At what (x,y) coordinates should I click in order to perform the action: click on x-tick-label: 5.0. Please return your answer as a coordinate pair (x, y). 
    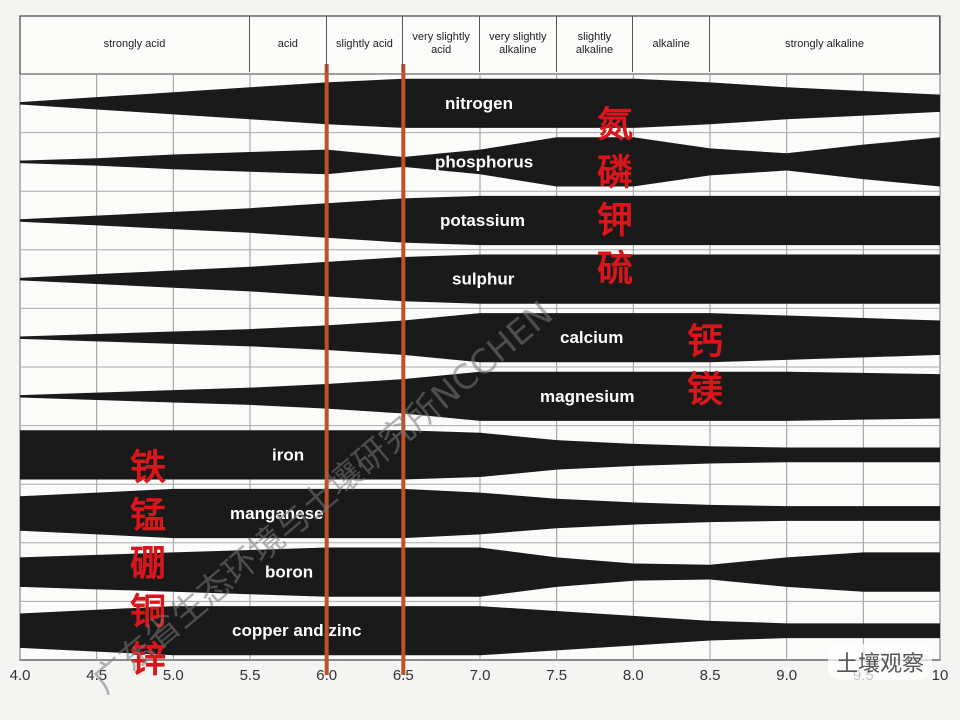
    Looking at the image, I should click on (173, 675).